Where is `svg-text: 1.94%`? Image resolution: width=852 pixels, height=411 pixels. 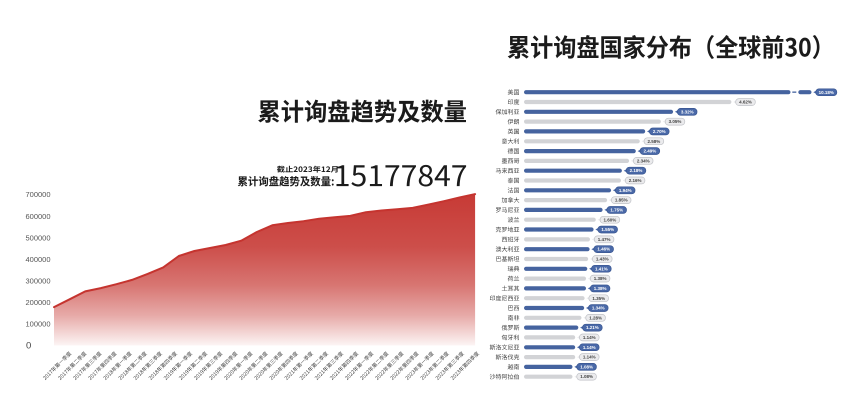 svg-text: 1.94% is located at coordinates (625, 190).